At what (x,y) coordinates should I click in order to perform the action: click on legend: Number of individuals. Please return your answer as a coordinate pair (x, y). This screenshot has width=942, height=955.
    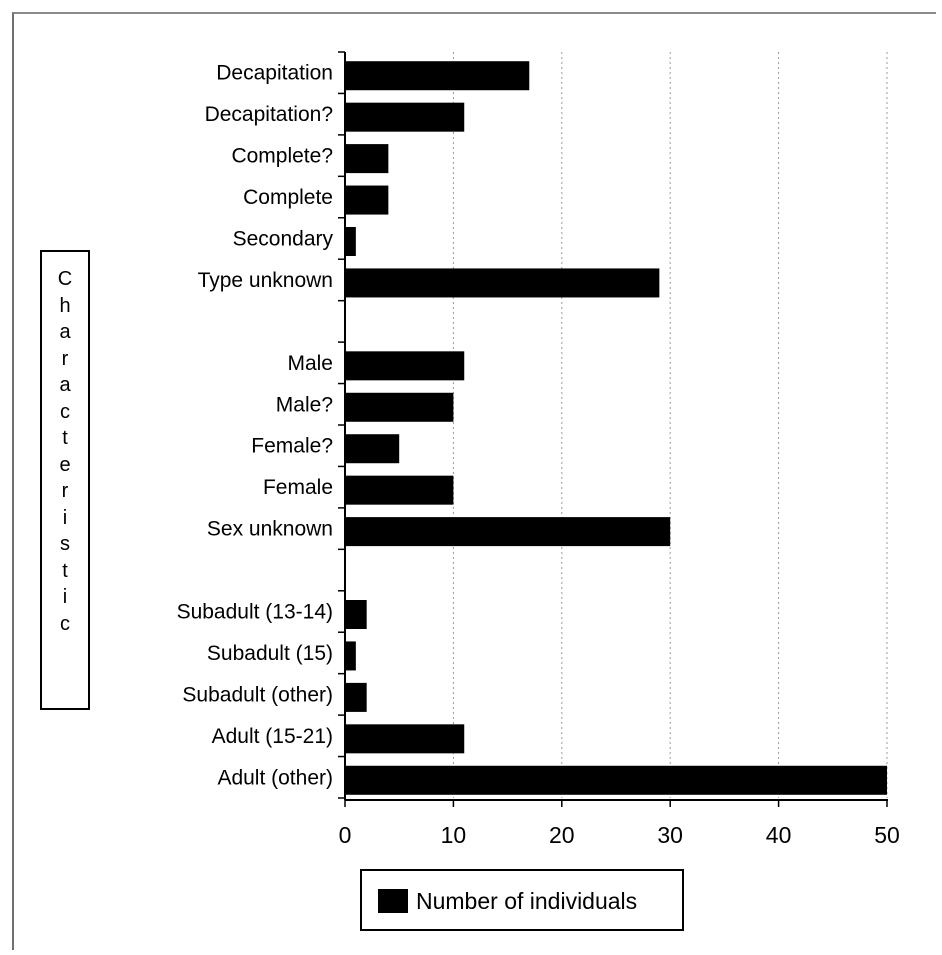
    Looking at the image, I should click on (522, 900).